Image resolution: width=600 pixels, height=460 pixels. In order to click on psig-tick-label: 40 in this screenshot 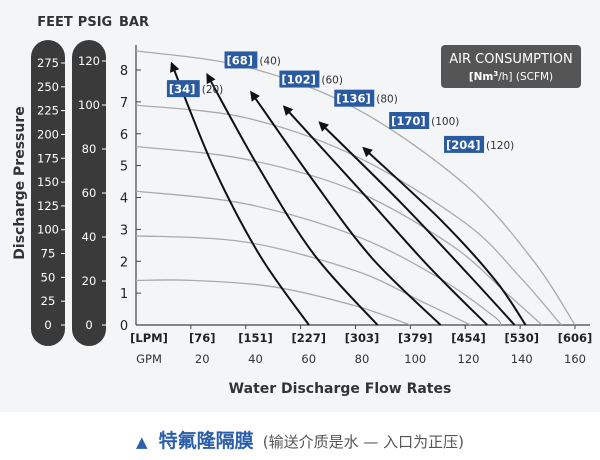, I will do `click(89, 237)`.